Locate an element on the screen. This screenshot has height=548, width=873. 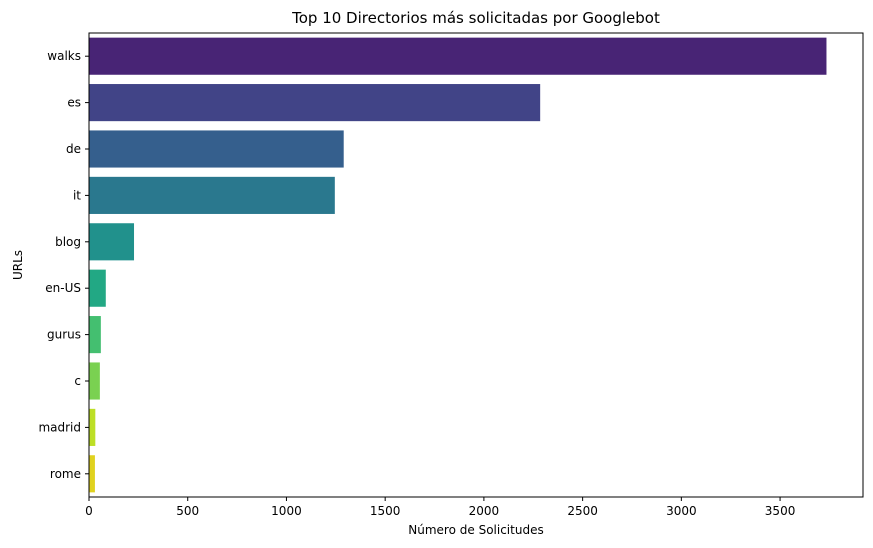
bar-walks is located at coordinates (458, 56).